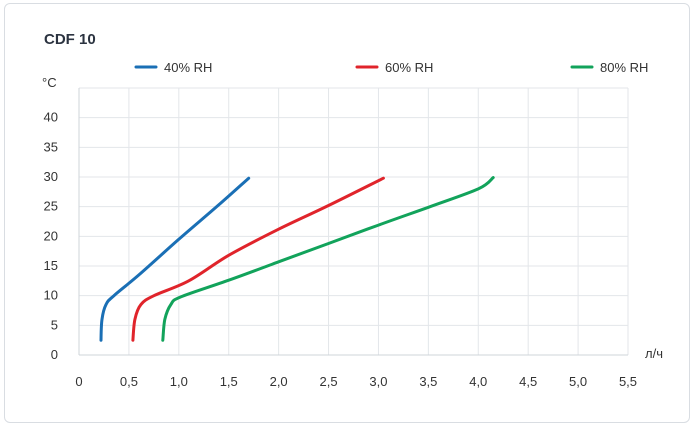  What do you see at coordinates (51, 265) in the screenshot?
I see `y-tick-label: 15` at bounding box center [51, 265].